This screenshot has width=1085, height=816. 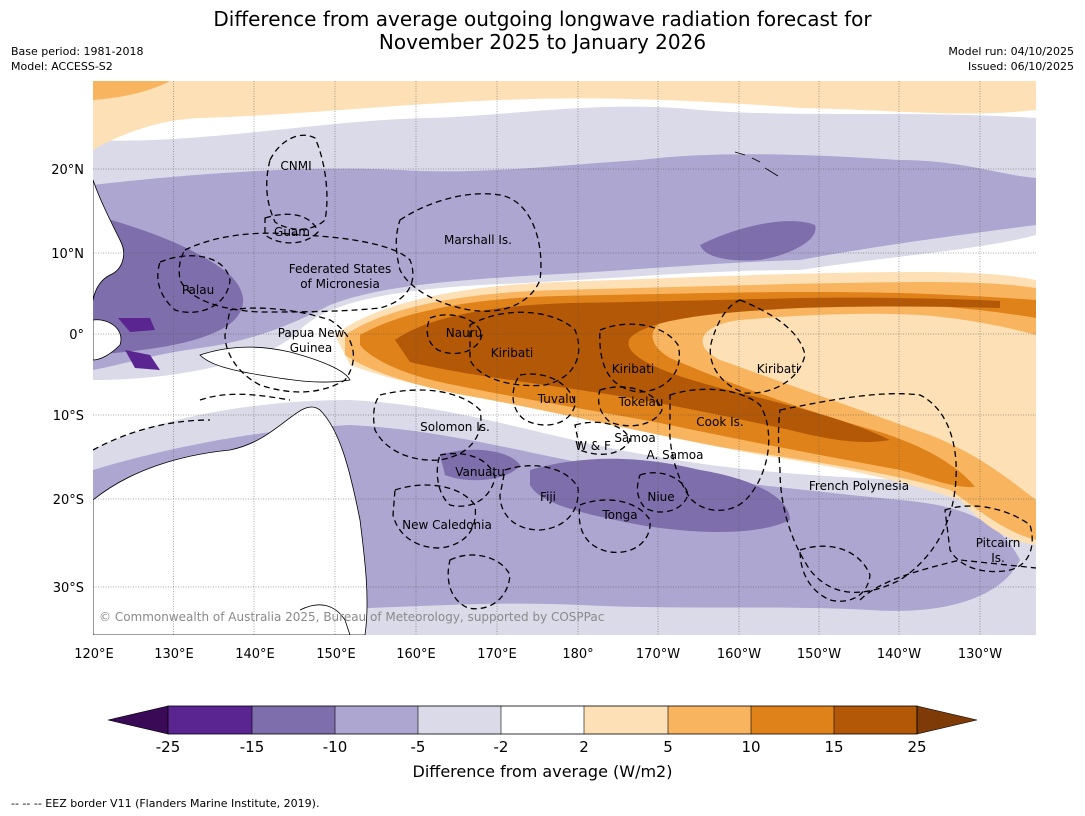 What do you see at coordinates (833, 747) in the screenshot?
I see `cb-tick-9: 15` at bounding box center [833, 747].